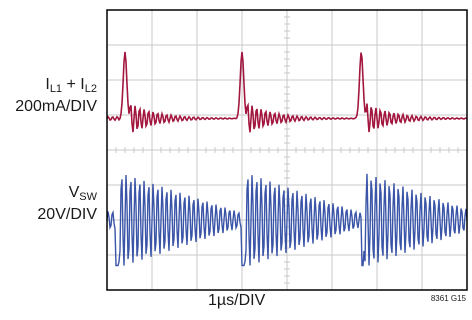 The image size is (472, 320). What do you see at coordinates (67, 204) in the screenshot?
I see `channel-2-label: VSW 20V/DIV` at bounding box center [67, 204].